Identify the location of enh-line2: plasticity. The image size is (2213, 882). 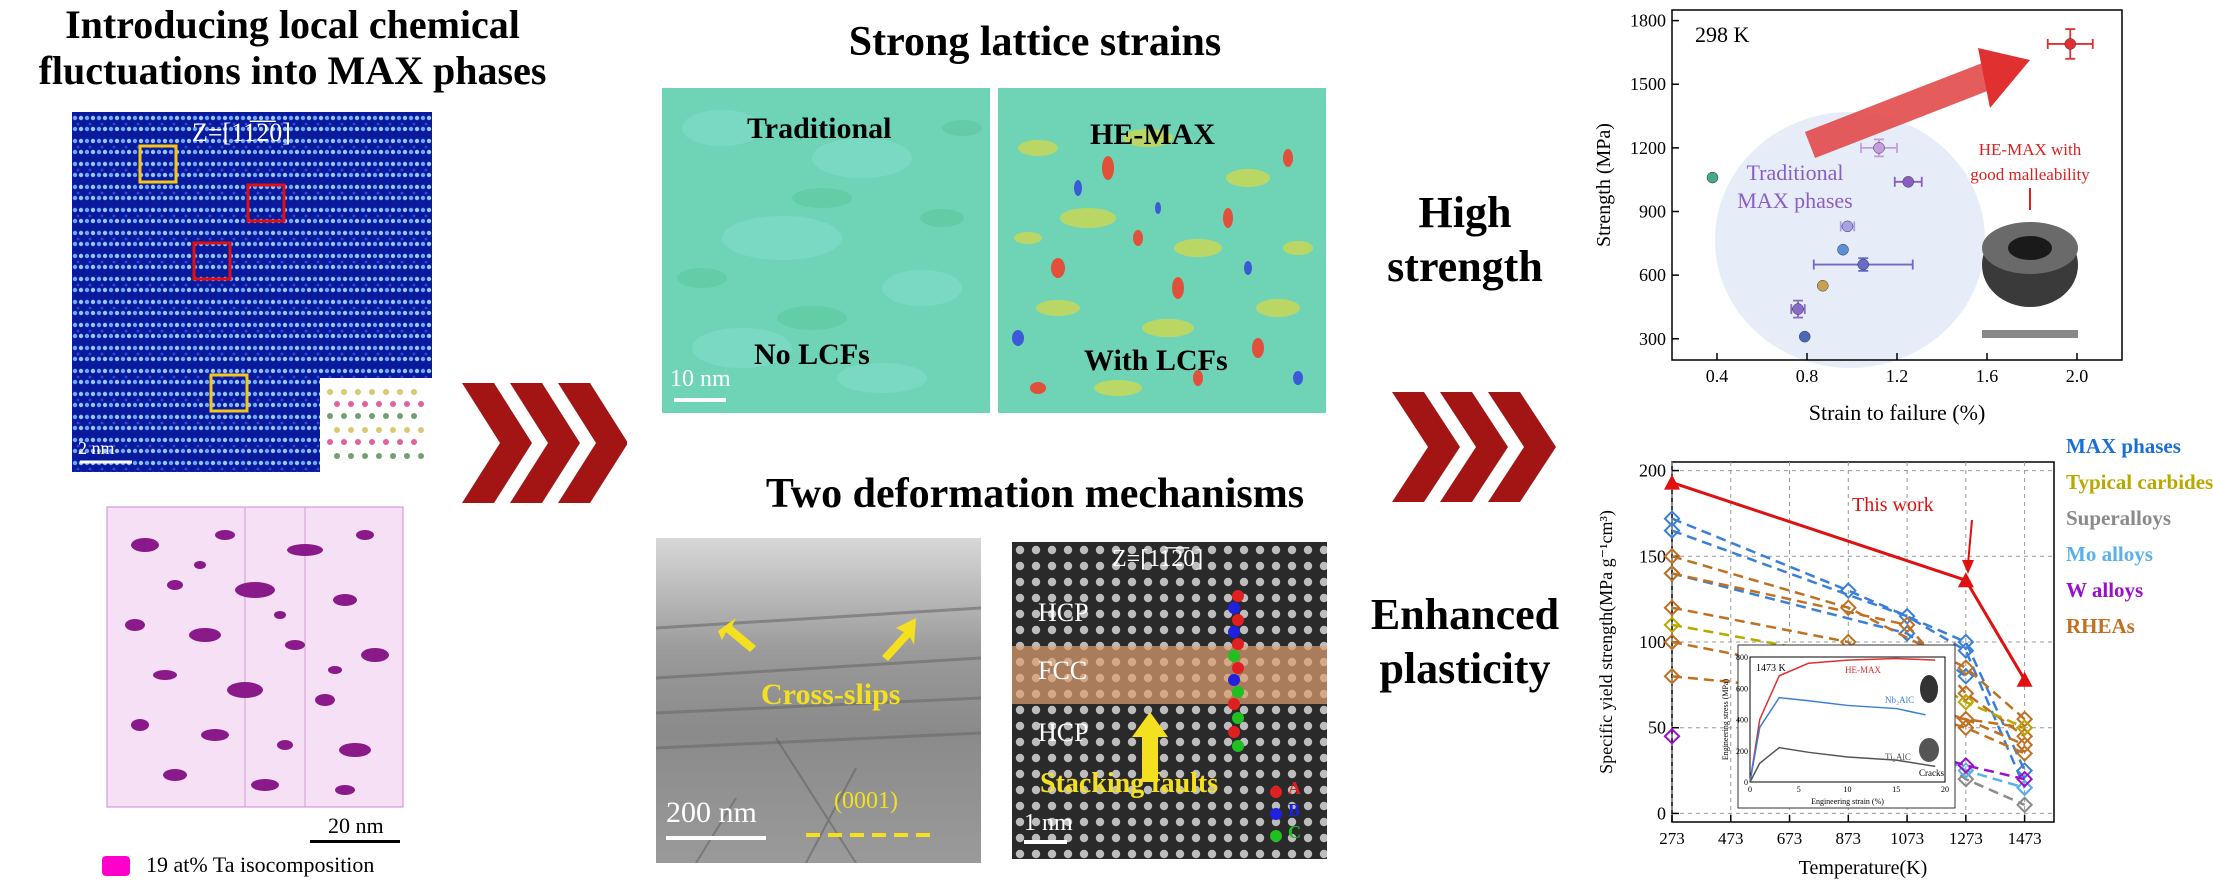
(1465, 668).